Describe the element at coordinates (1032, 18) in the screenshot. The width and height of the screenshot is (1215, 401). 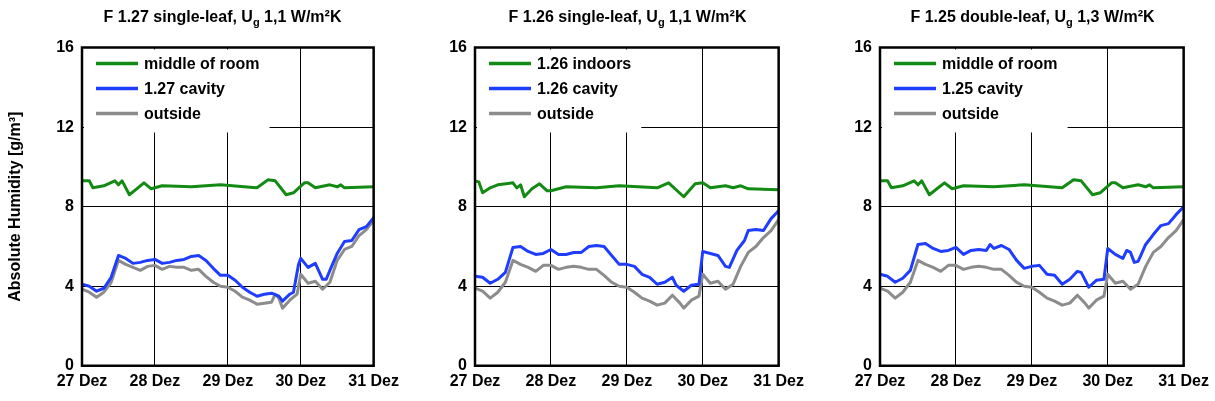
I see `chart-title: F 1.25 double-leaf, U$_{g}$ 1,3 W/m²K` at that location.